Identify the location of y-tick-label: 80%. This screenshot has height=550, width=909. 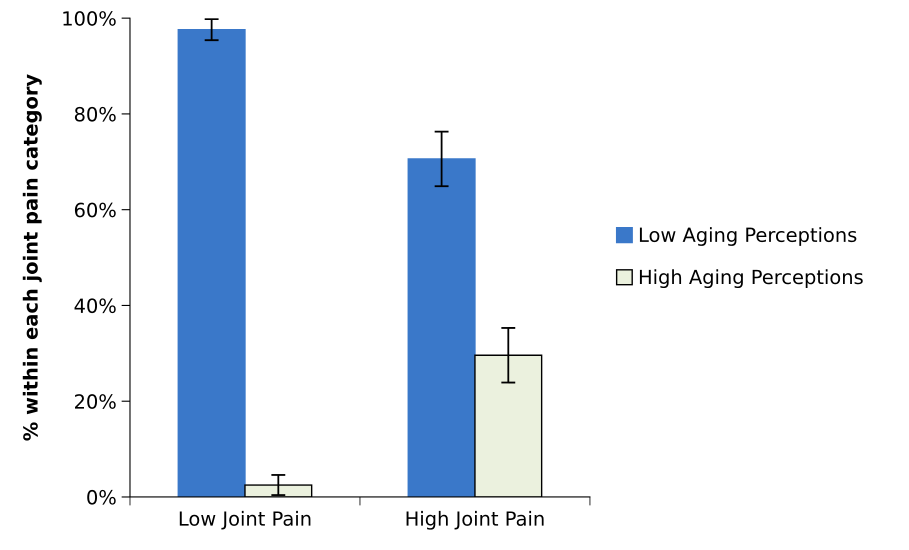
(95, 114).